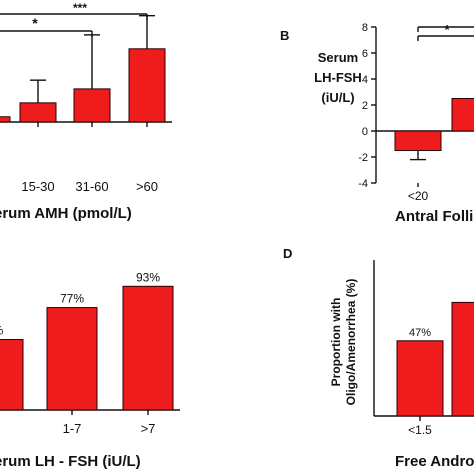 Image resolution: width=474 pixels, height=474 pixels. Describe the element at coordinates (365, 28) in the screenshot. I see `y-tick-label: 8` at that location.